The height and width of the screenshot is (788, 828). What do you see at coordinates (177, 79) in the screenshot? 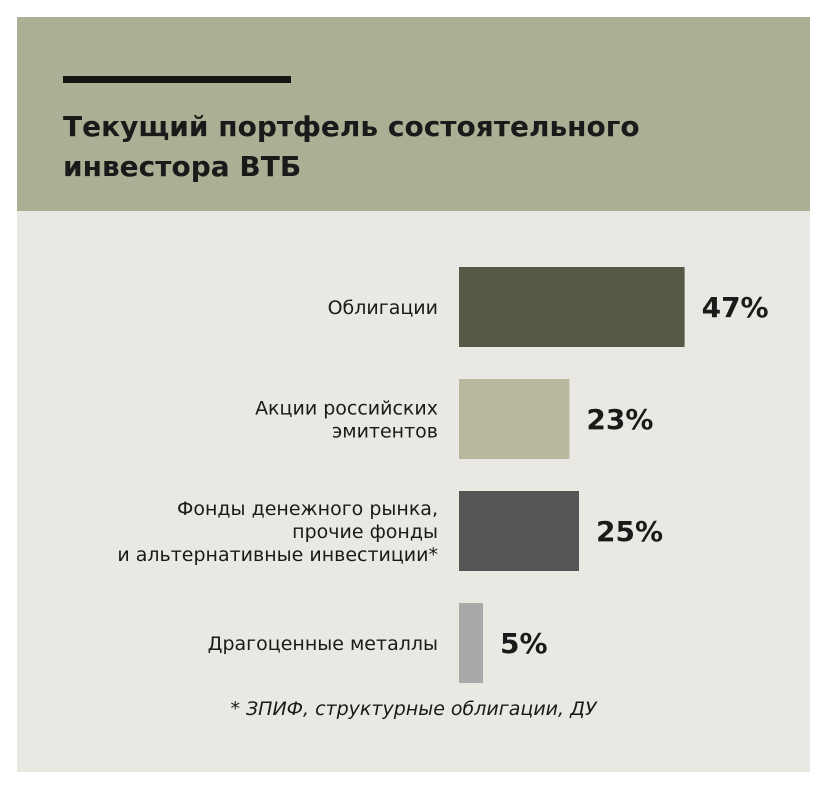
I see `header-rule` at bounding box center [177, 79].